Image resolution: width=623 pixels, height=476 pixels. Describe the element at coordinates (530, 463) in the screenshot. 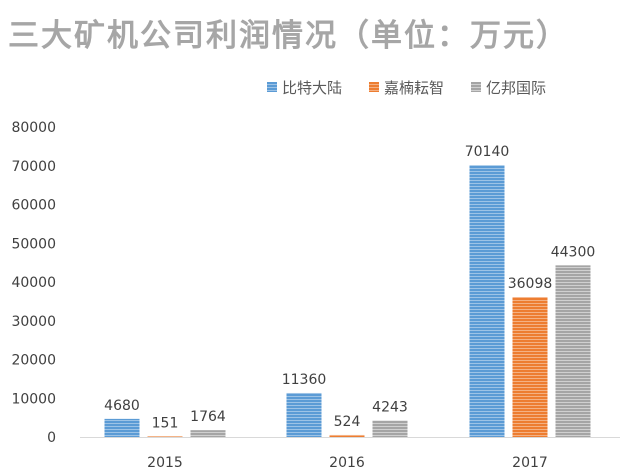

I see `x-tick-label: 2017` at that location.